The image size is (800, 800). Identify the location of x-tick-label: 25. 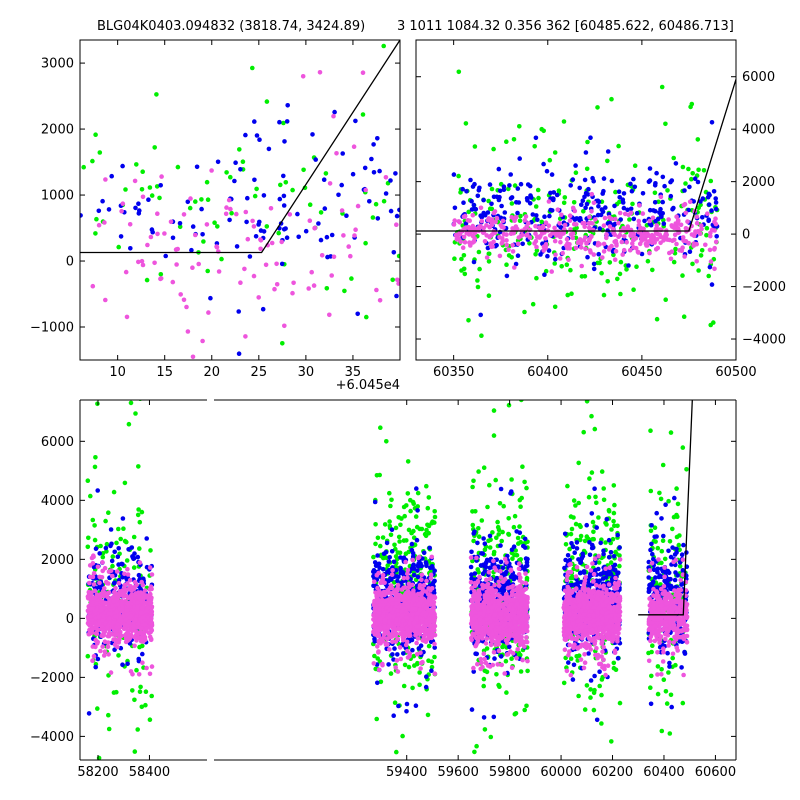
(259, 372).